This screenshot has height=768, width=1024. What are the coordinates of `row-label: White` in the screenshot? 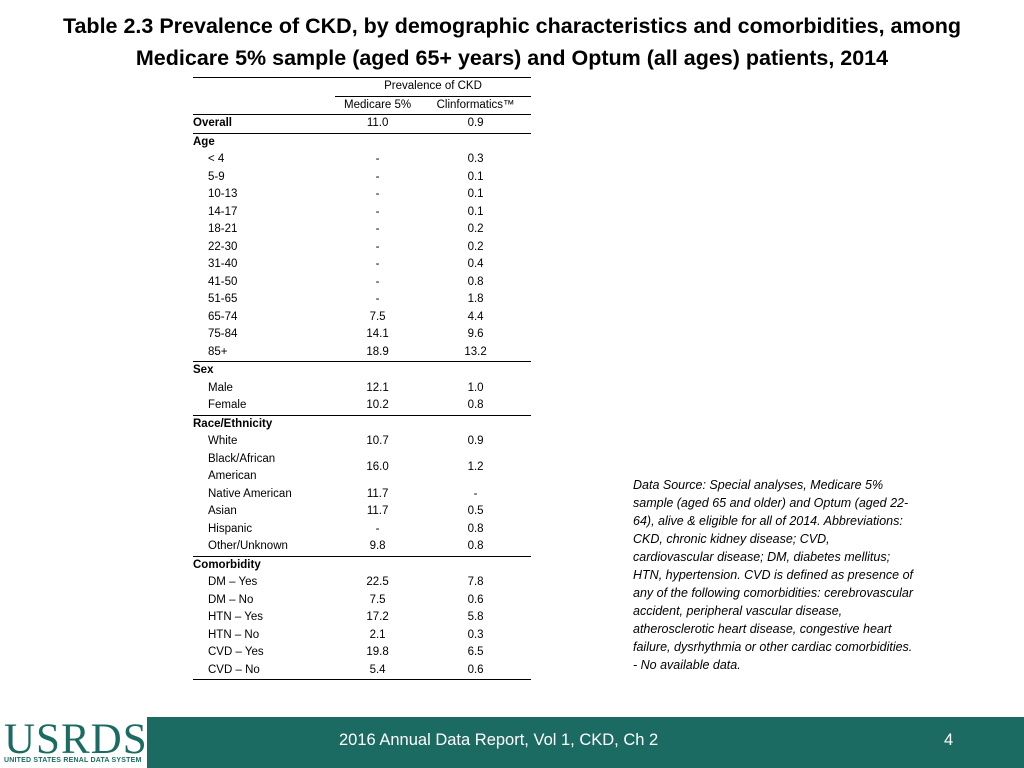 It's located at (223, 441).